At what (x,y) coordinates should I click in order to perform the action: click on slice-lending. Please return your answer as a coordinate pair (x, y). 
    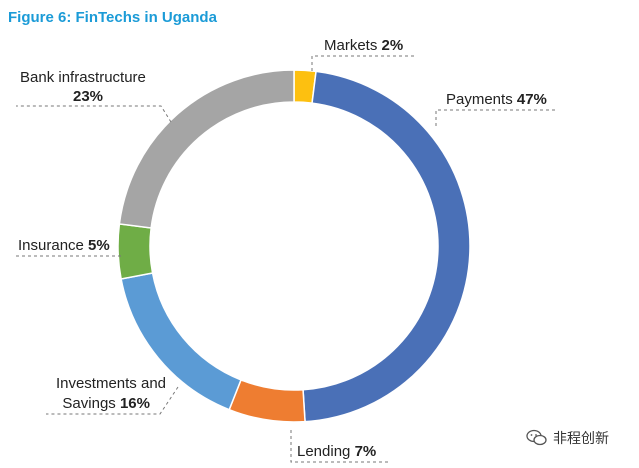
    Looking at the image, I should click on (267, 400).